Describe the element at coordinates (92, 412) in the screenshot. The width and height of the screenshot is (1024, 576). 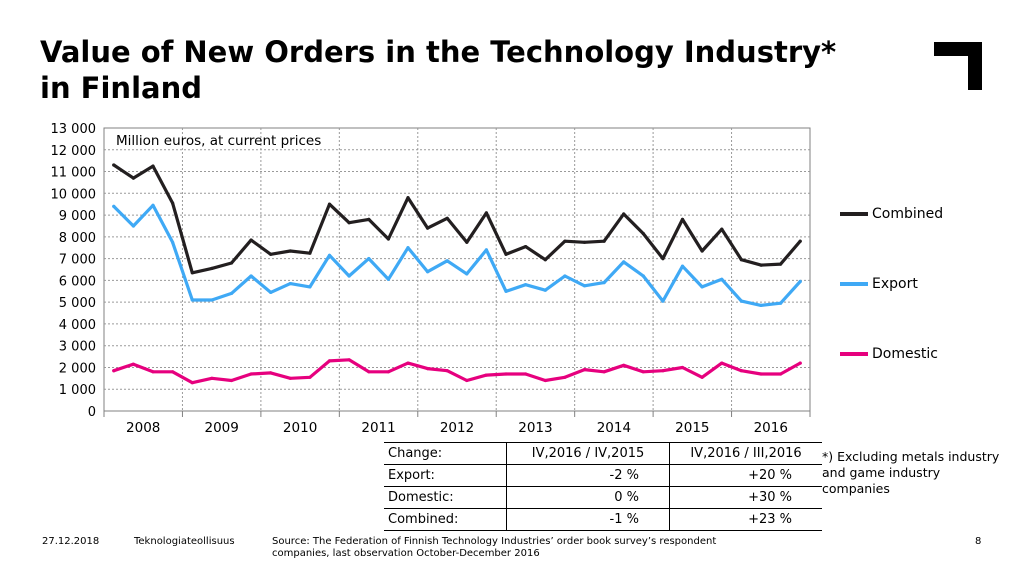
I see `y-tick-label: 0` at that location.